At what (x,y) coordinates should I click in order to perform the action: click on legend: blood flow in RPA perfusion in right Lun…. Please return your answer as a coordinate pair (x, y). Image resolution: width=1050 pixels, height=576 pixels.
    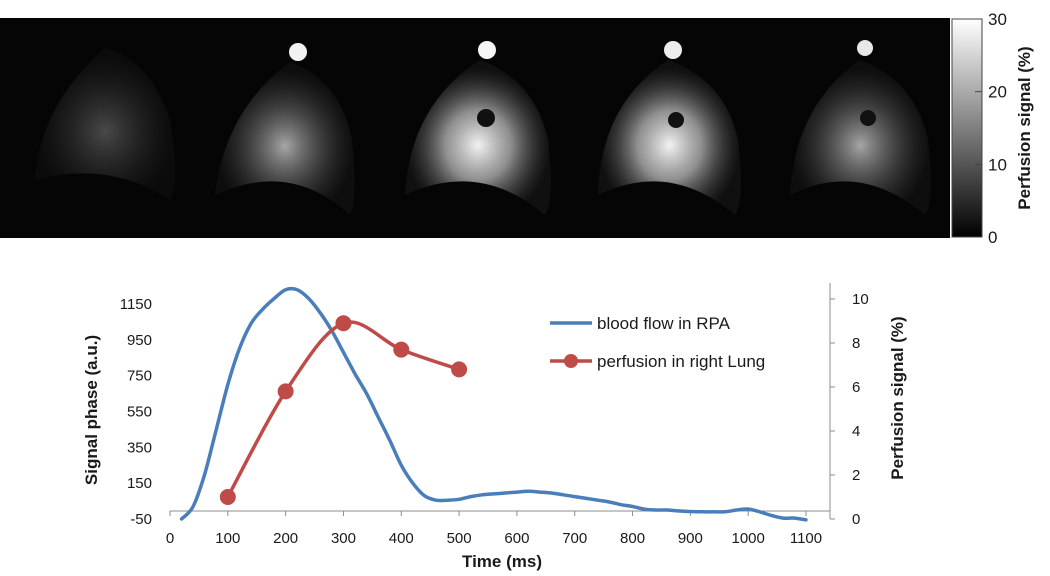
    Looking at the image, I should click on (657, 342).